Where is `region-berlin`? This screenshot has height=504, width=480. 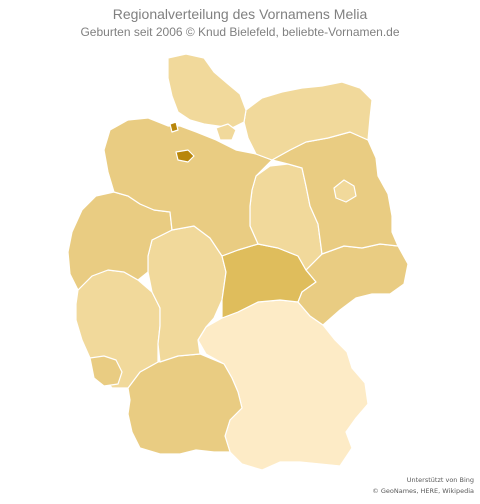 region-berlin is located at coordinates (345, 191).